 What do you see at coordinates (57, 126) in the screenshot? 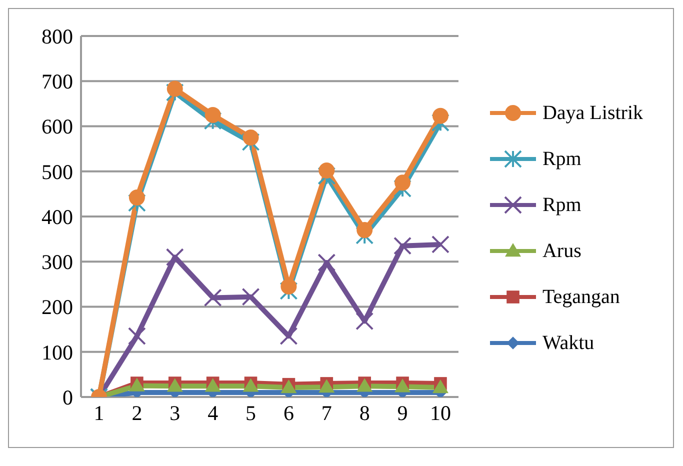
I see `y-tick-label: 600` at bounding box center [57, 126].